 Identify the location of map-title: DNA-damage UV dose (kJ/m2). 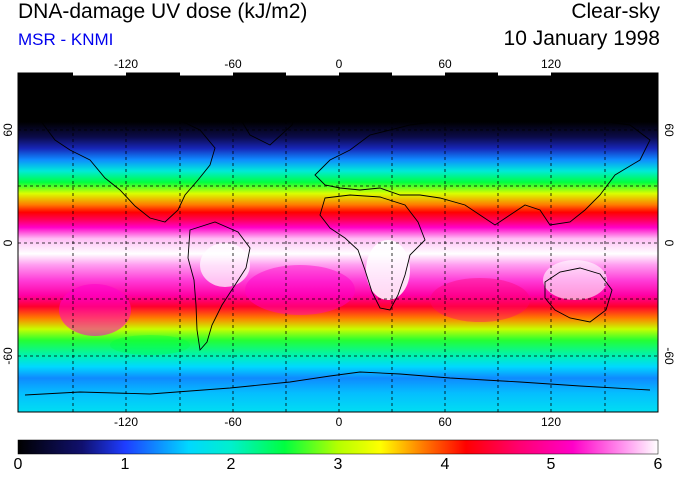
(163, 11).